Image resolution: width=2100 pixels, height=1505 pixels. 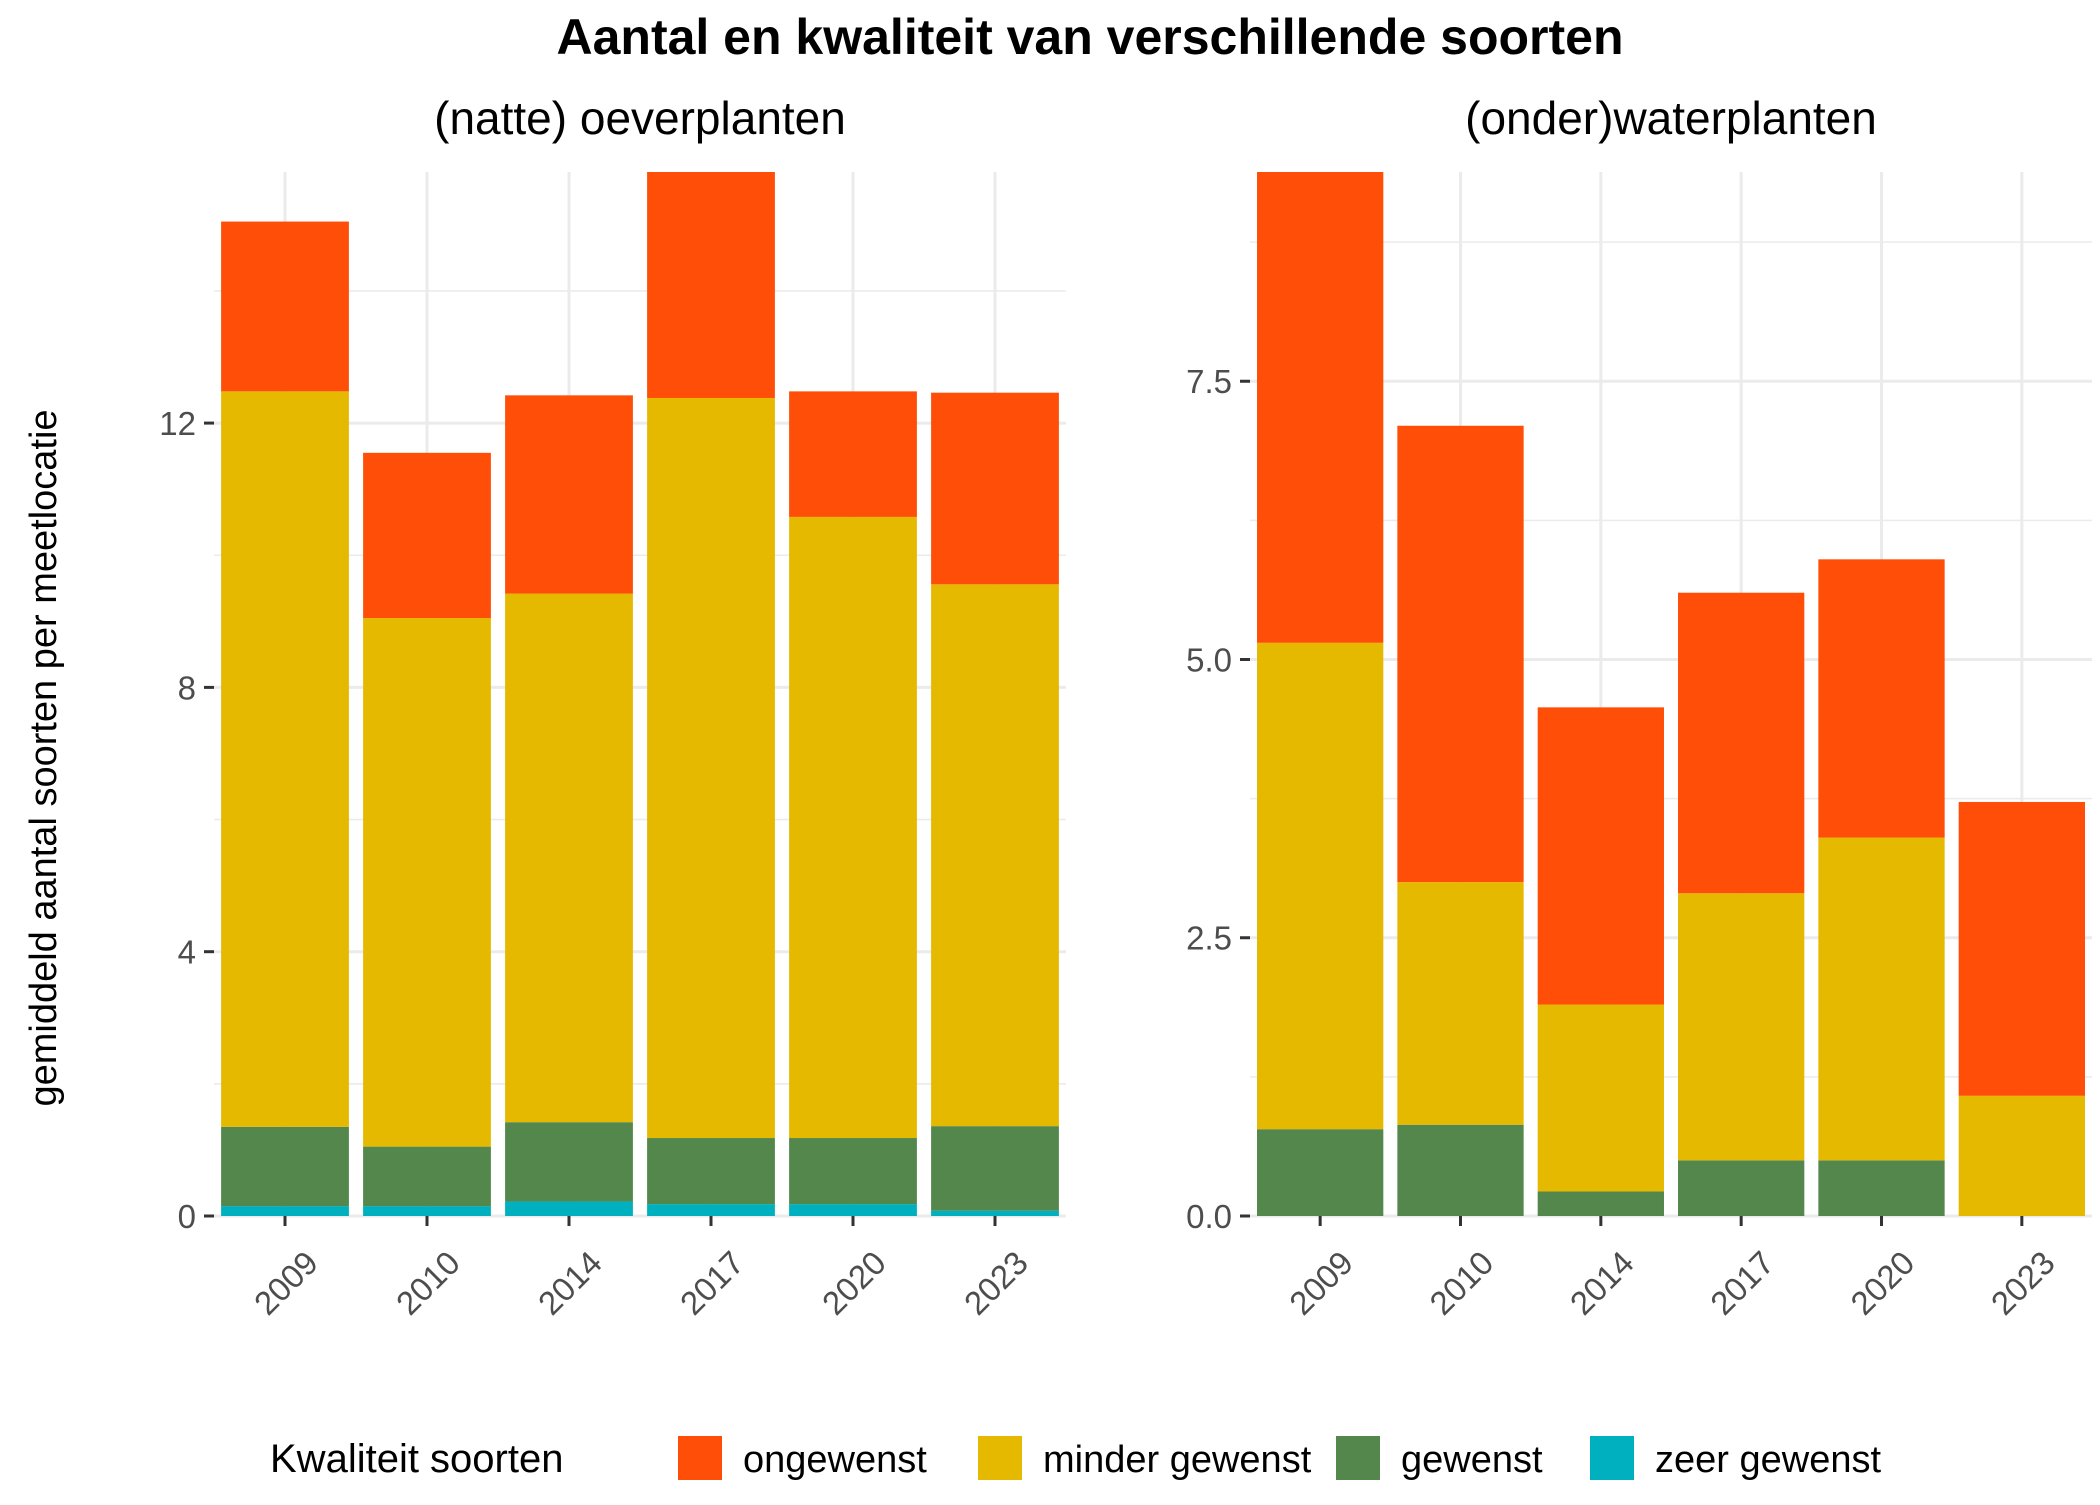 I want to click on y-tick-label: 0.0, so click(x=1209, y=1216).